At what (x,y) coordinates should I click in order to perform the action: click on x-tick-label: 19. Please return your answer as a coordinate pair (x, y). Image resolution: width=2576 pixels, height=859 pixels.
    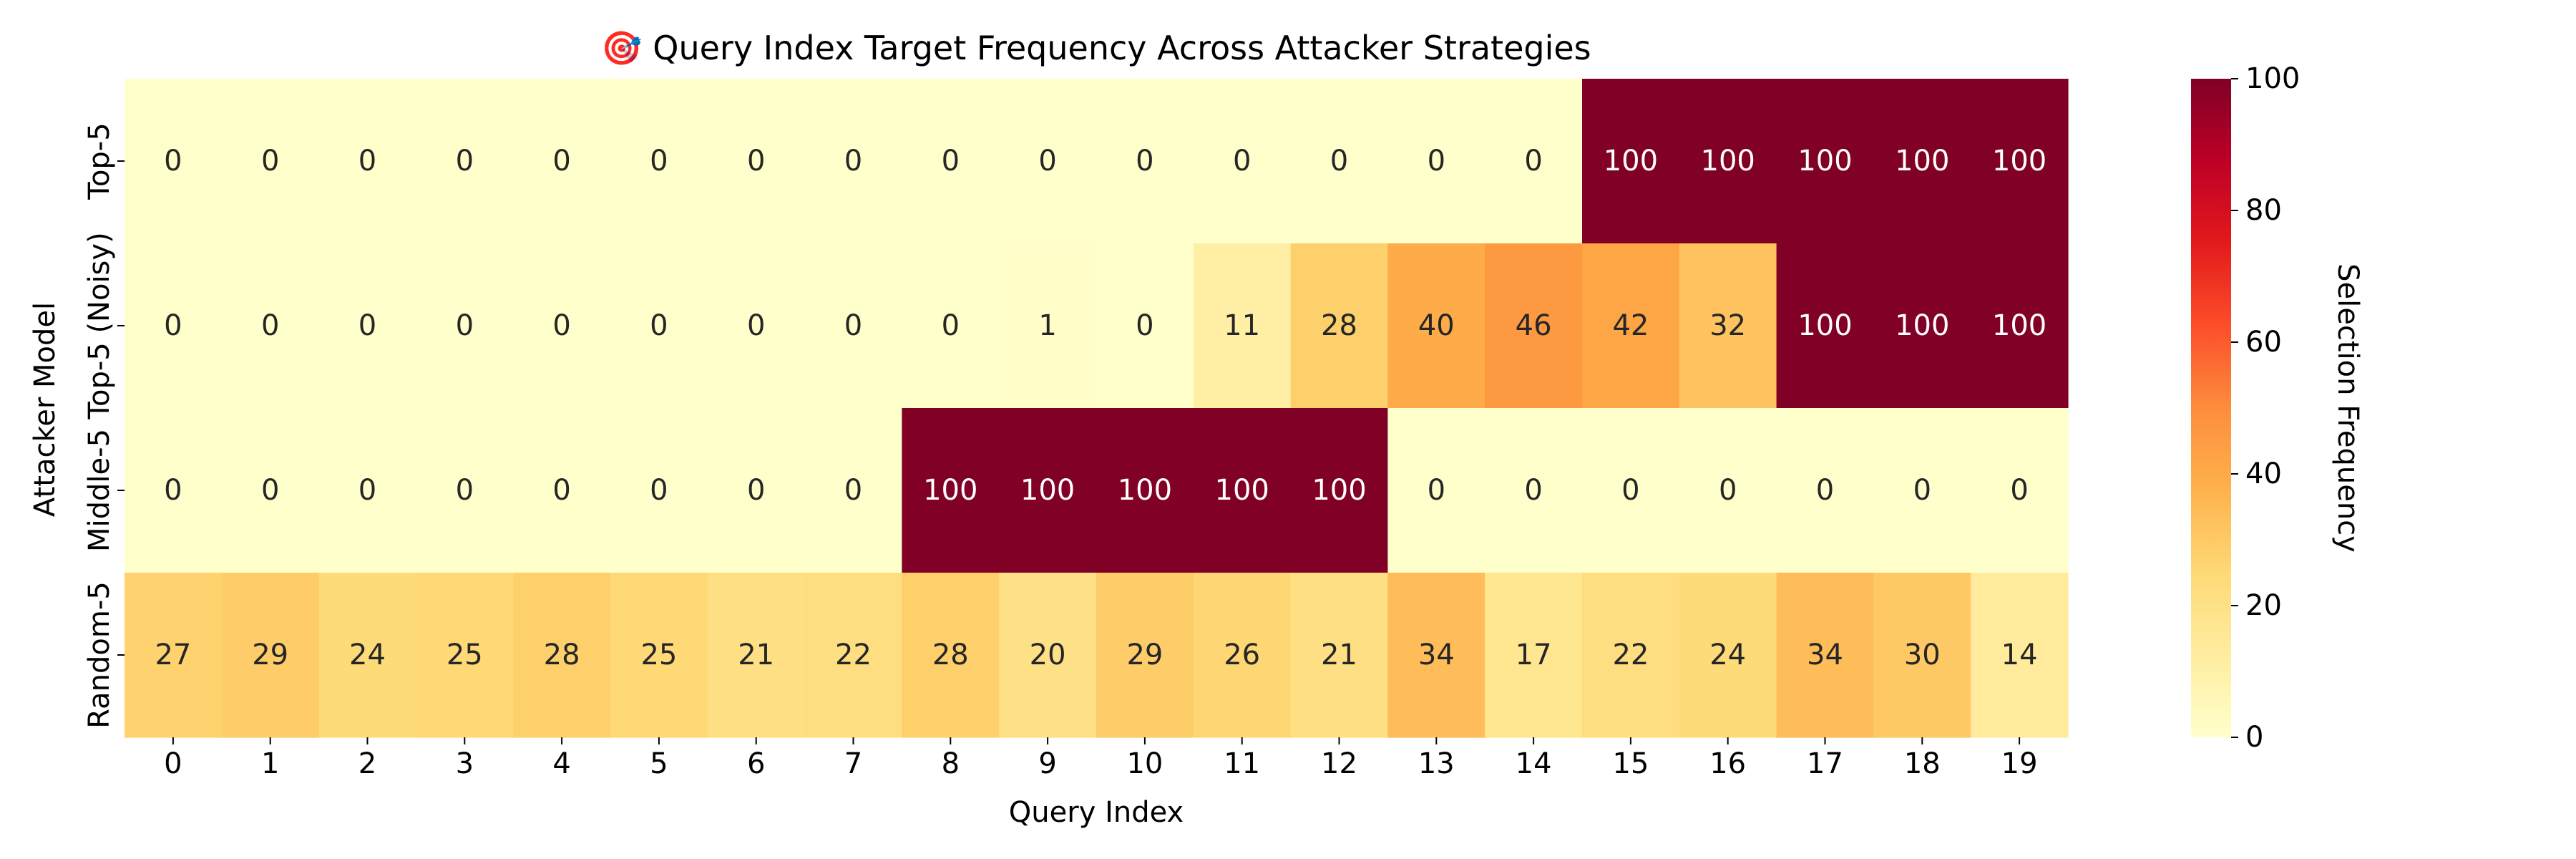
    Looking at the image, I should click on (2019, 763).